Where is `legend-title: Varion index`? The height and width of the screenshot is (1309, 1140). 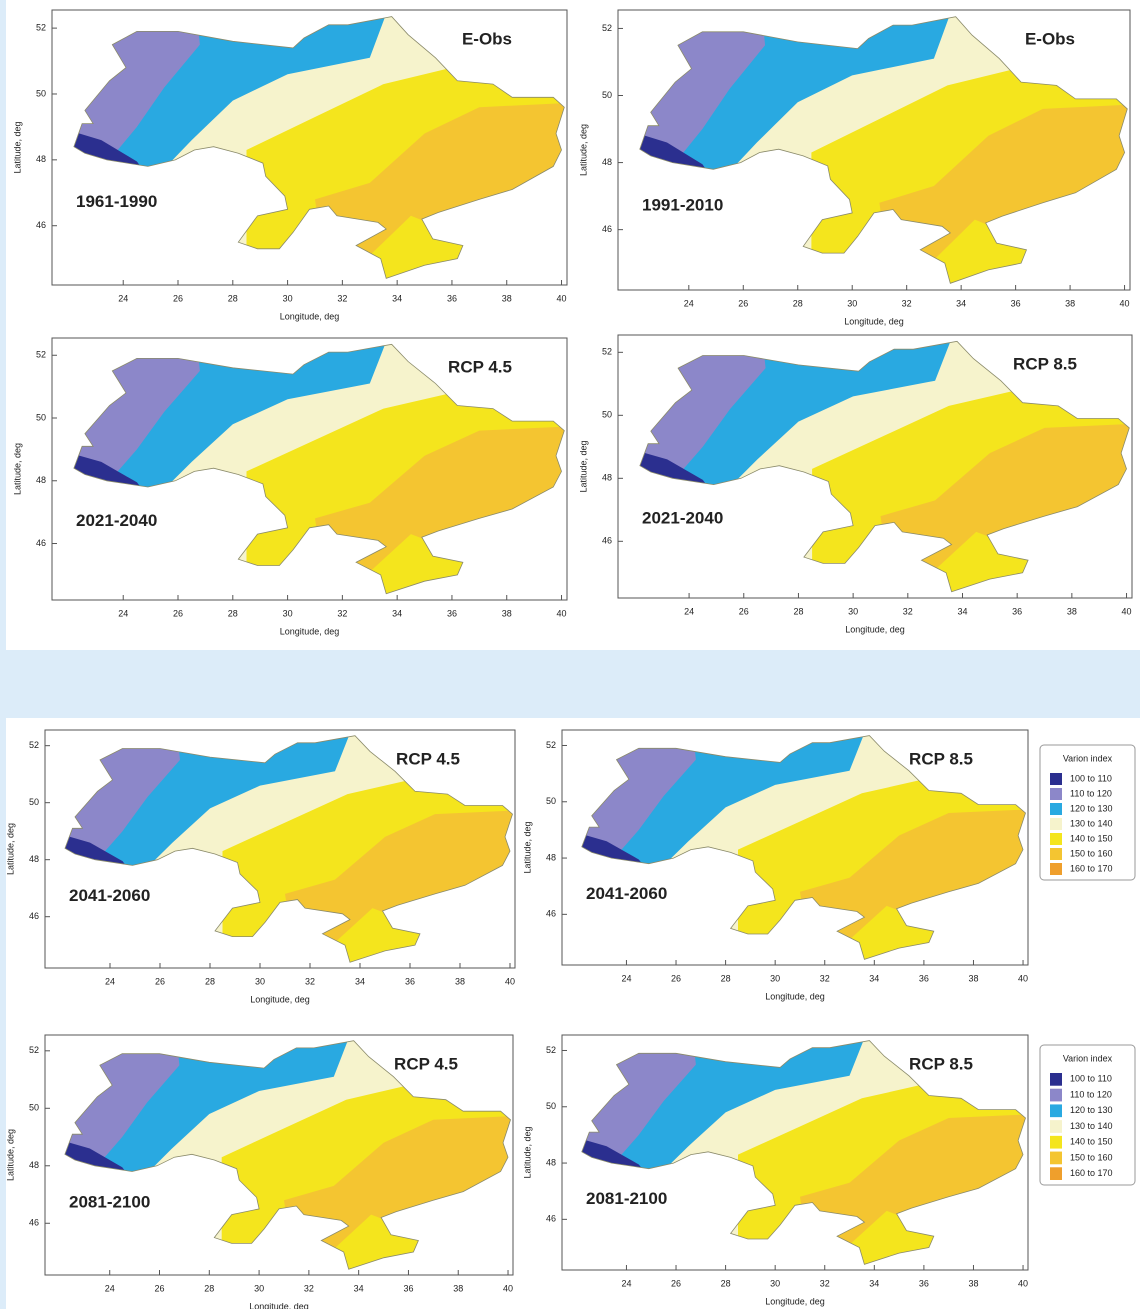 legend-title: Varion index is located at coordinates (1088, 758).